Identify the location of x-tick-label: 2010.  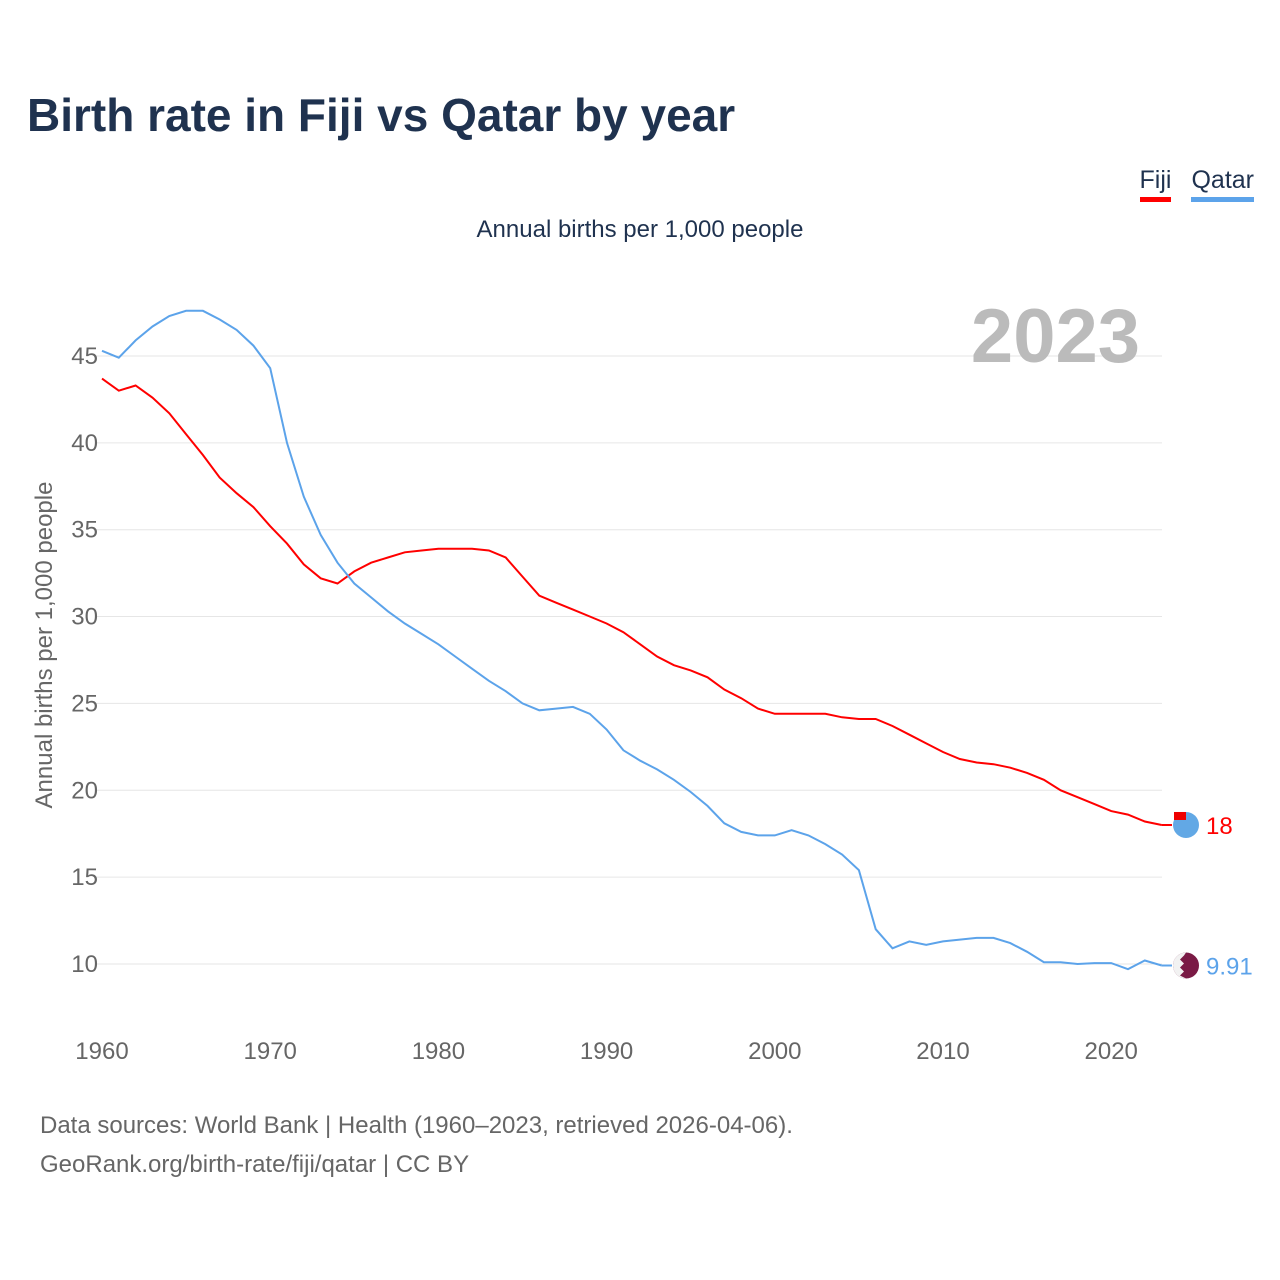
(942, 1051).